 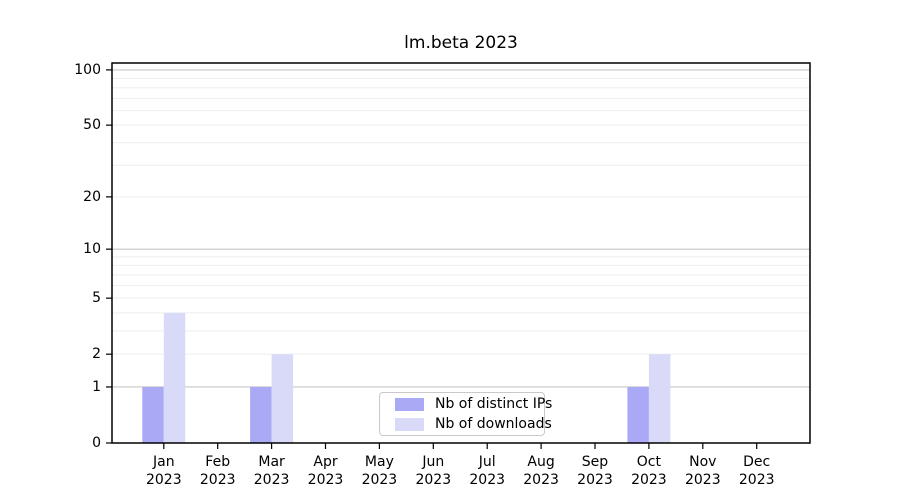 What do you see at coordinates (409, 404) in the screenshot?
I see `legend-swatch-distinct-ips` at bounding box center [409, 404].